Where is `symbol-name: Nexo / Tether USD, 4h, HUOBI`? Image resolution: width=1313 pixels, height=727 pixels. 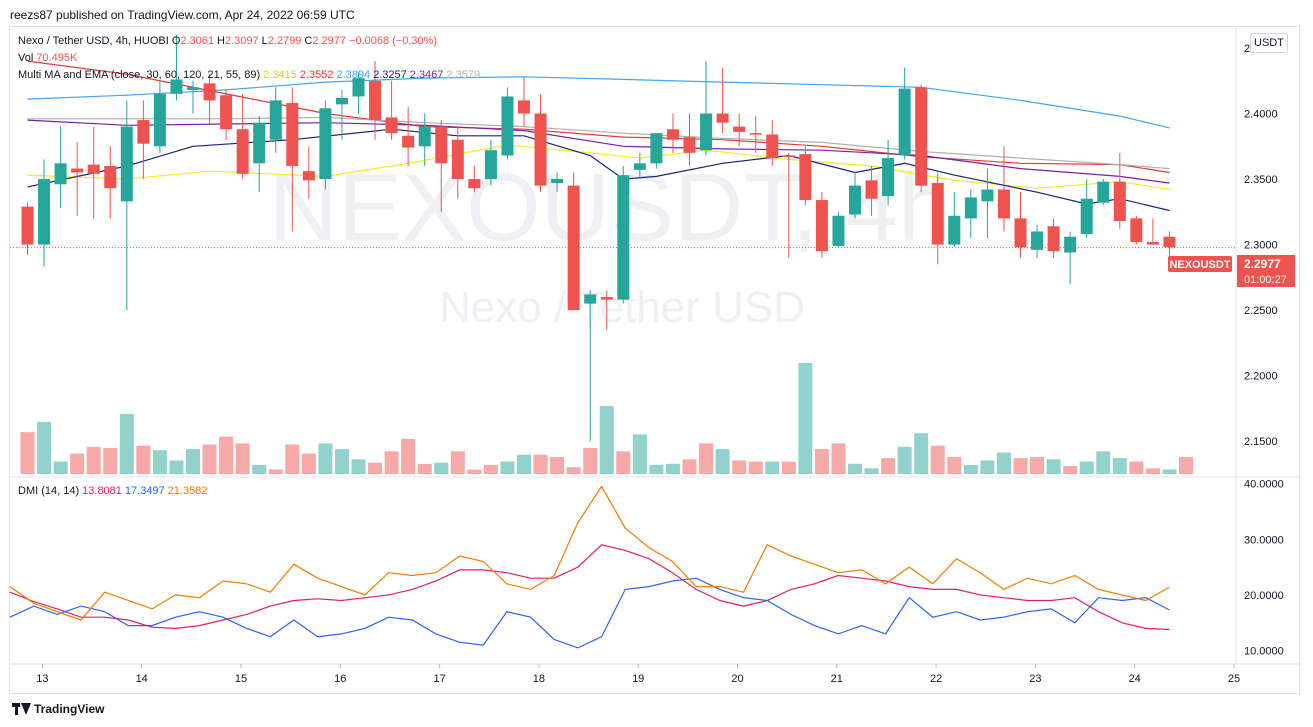 symbol-name: Nexo / Tether USD, 4h, HUOBI is located at coordinates (93, 41).